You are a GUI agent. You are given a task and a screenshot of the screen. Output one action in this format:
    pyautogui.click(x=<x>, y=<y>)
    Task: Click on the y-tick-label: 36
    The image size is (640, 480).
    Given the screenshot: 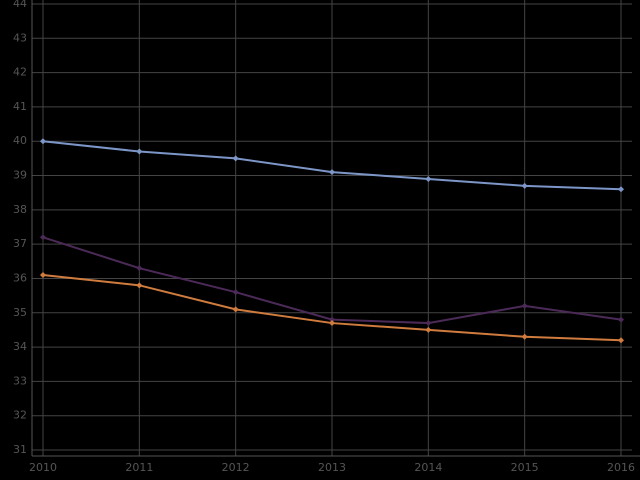 What is the action you would take?
    pyautogui.click(x=20, y=277)
    